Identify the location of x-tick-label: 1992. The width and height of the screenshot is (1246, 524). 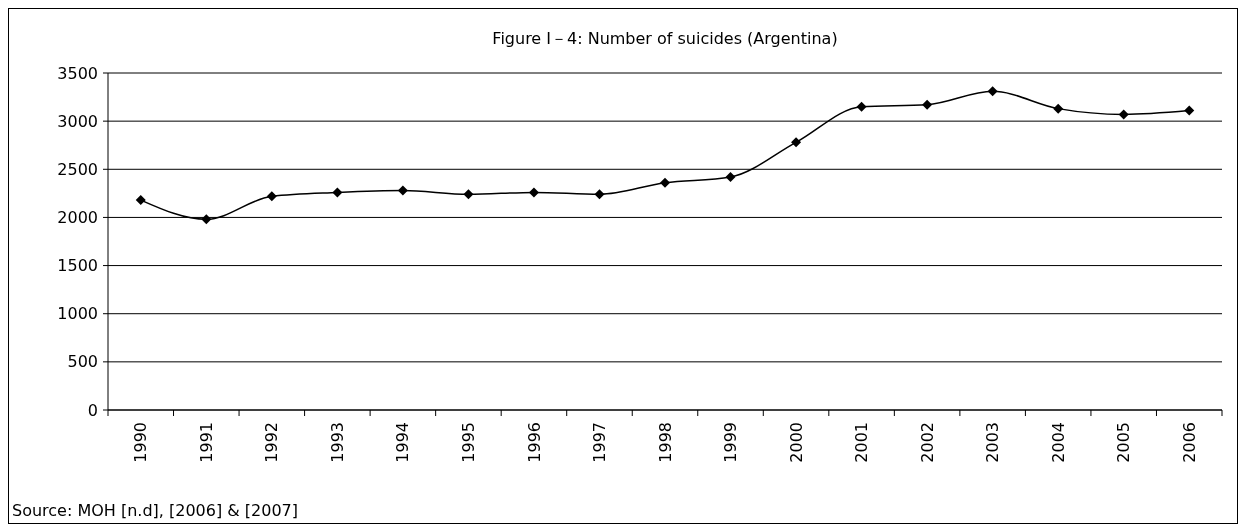
(272, 442).